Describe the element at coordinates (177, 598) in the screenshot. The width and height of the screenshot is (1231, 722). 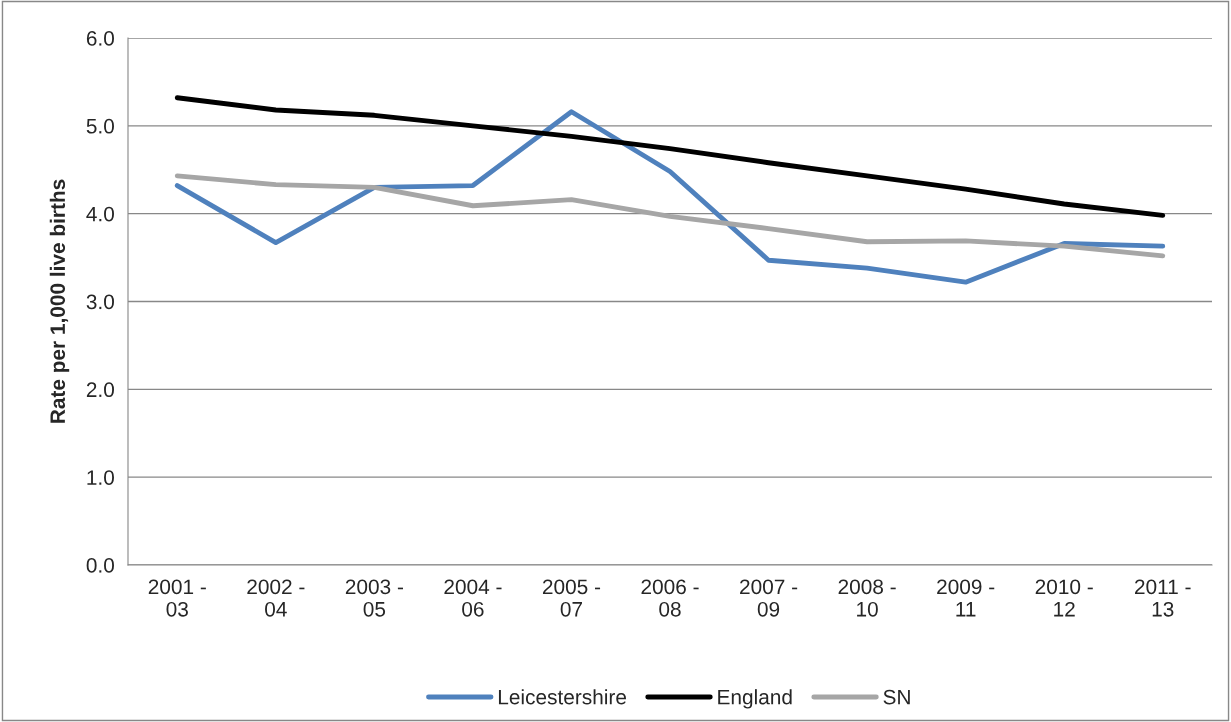
I see `x-tick-label: 2001 - 03` at that location.